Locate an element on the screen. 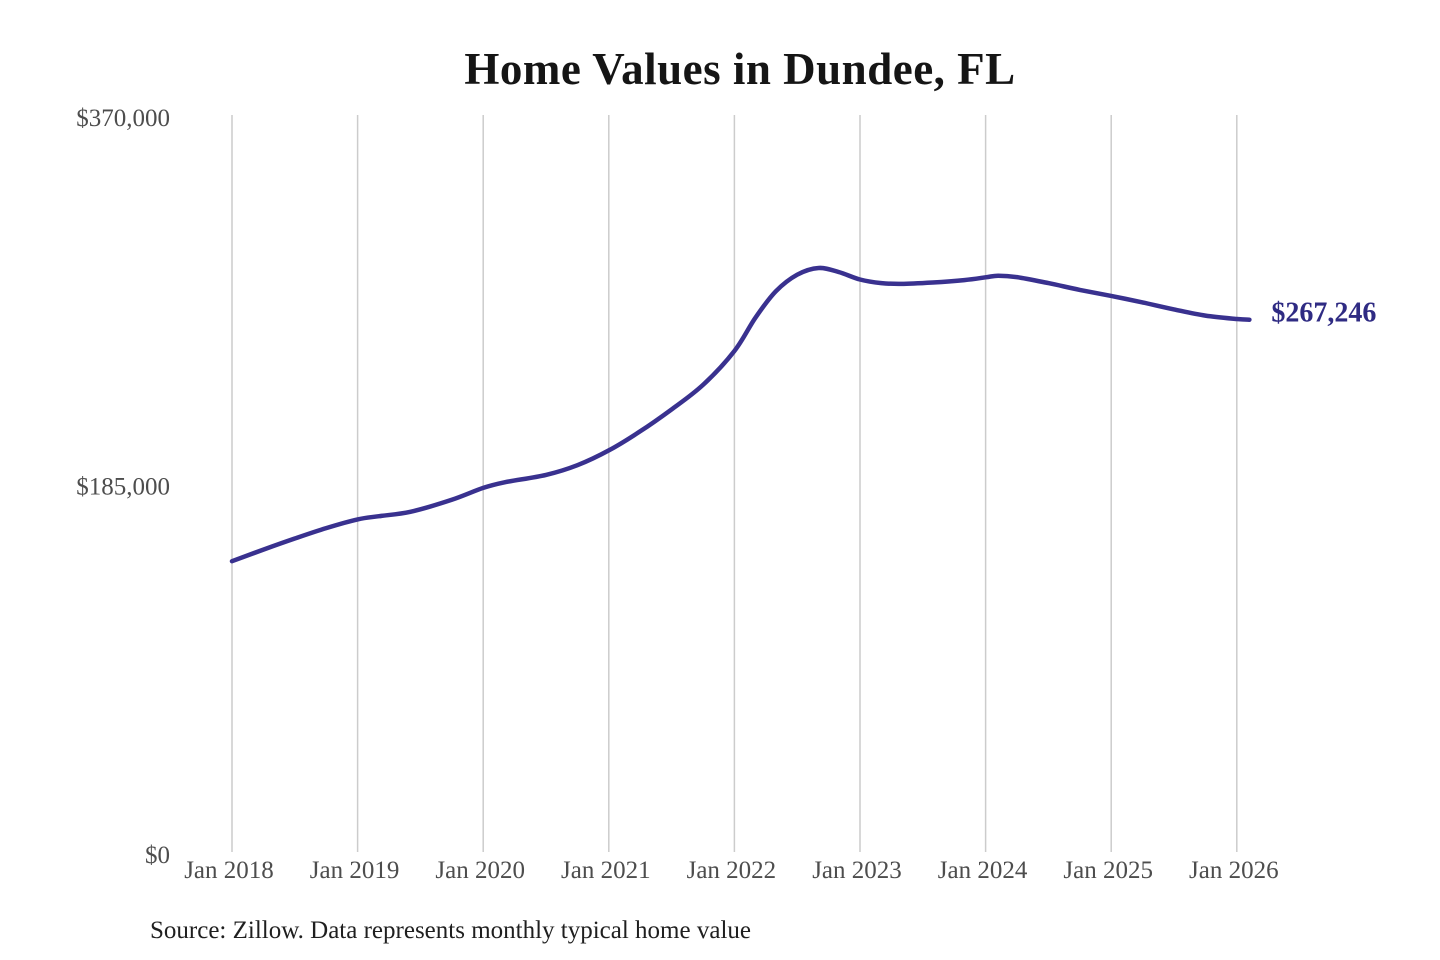 The image size is (1440, 960). y-tick-label: $0 is located at coordinates (157, 855).